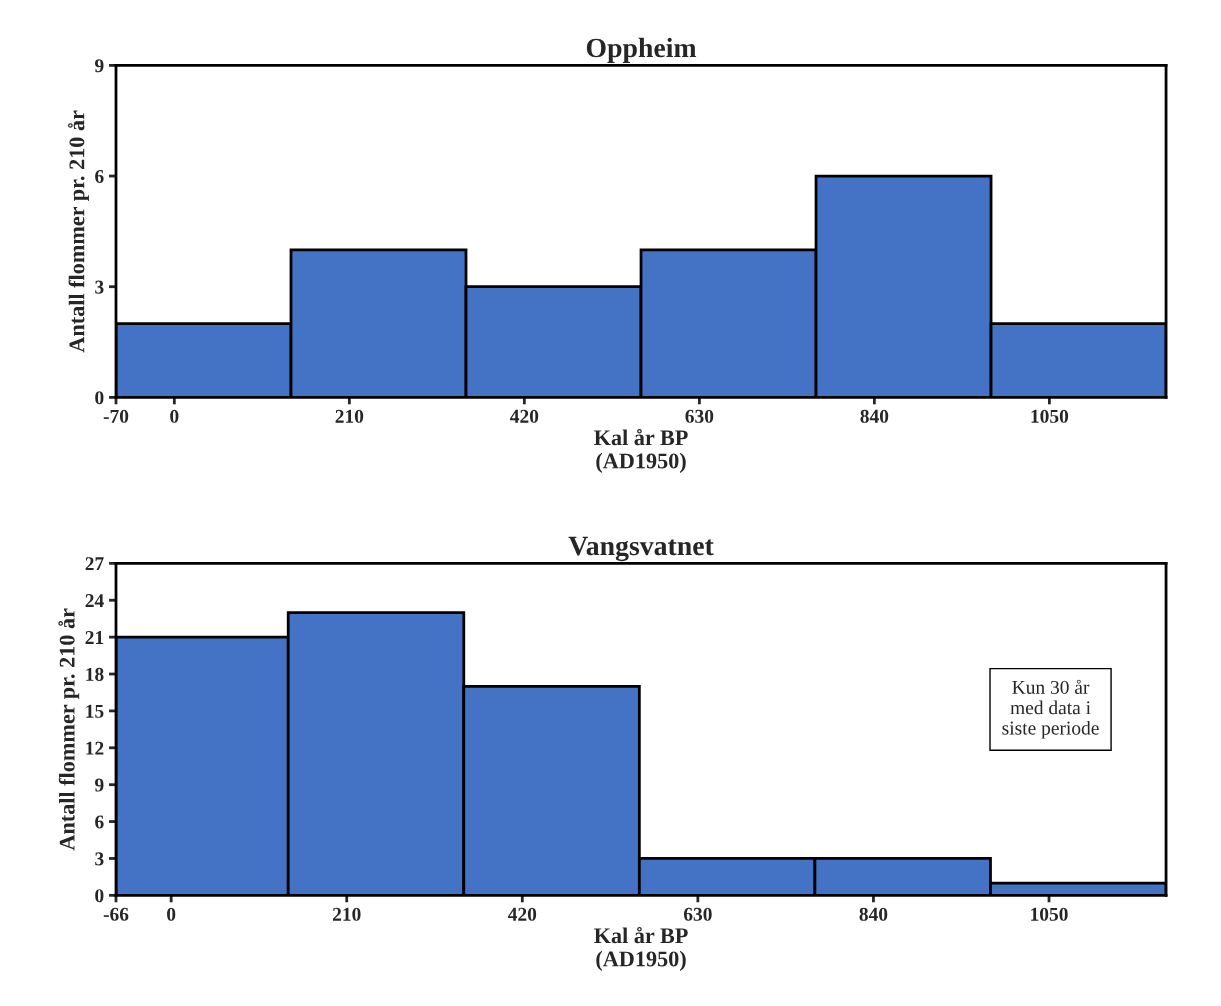  Describe the element at coordinates (94, 600) in the screenshot. I see `y-tick-label: 24` at that location.